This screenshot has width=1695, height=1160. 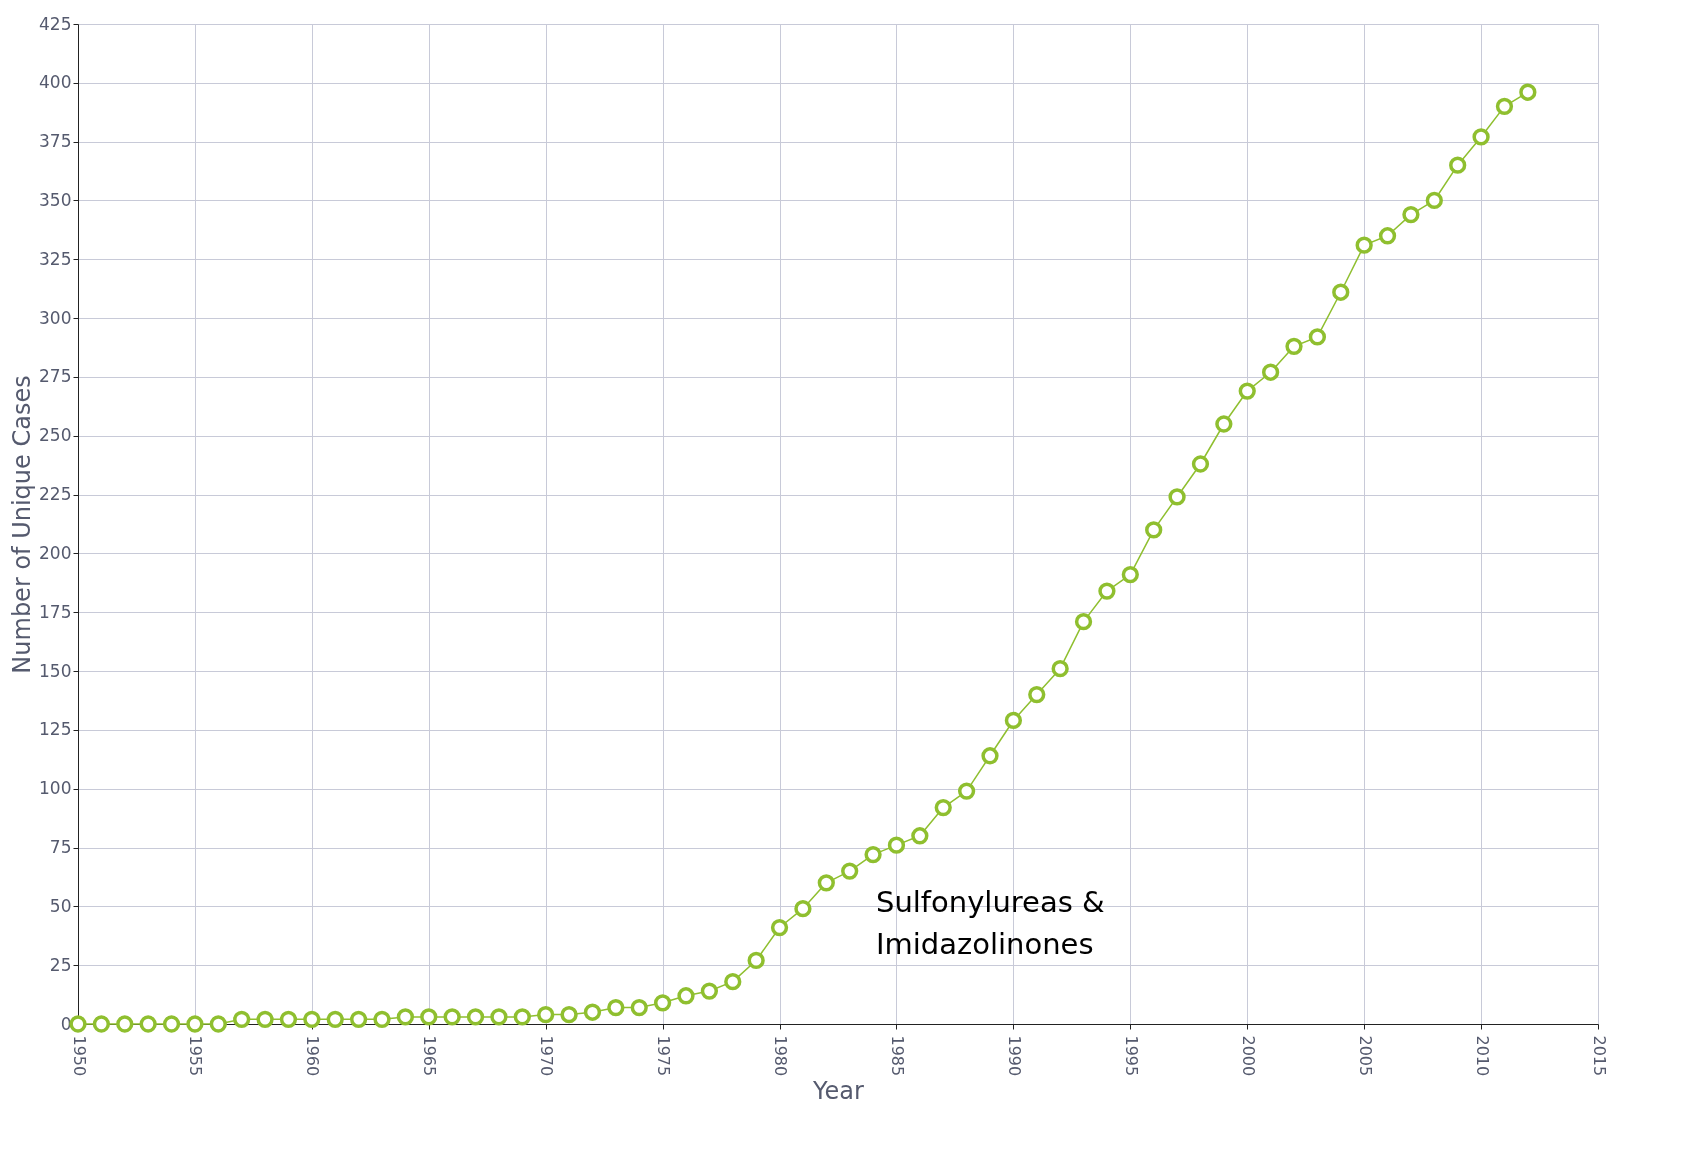 I want to click on y-tick-label: 200, so click(x=55, y=552).